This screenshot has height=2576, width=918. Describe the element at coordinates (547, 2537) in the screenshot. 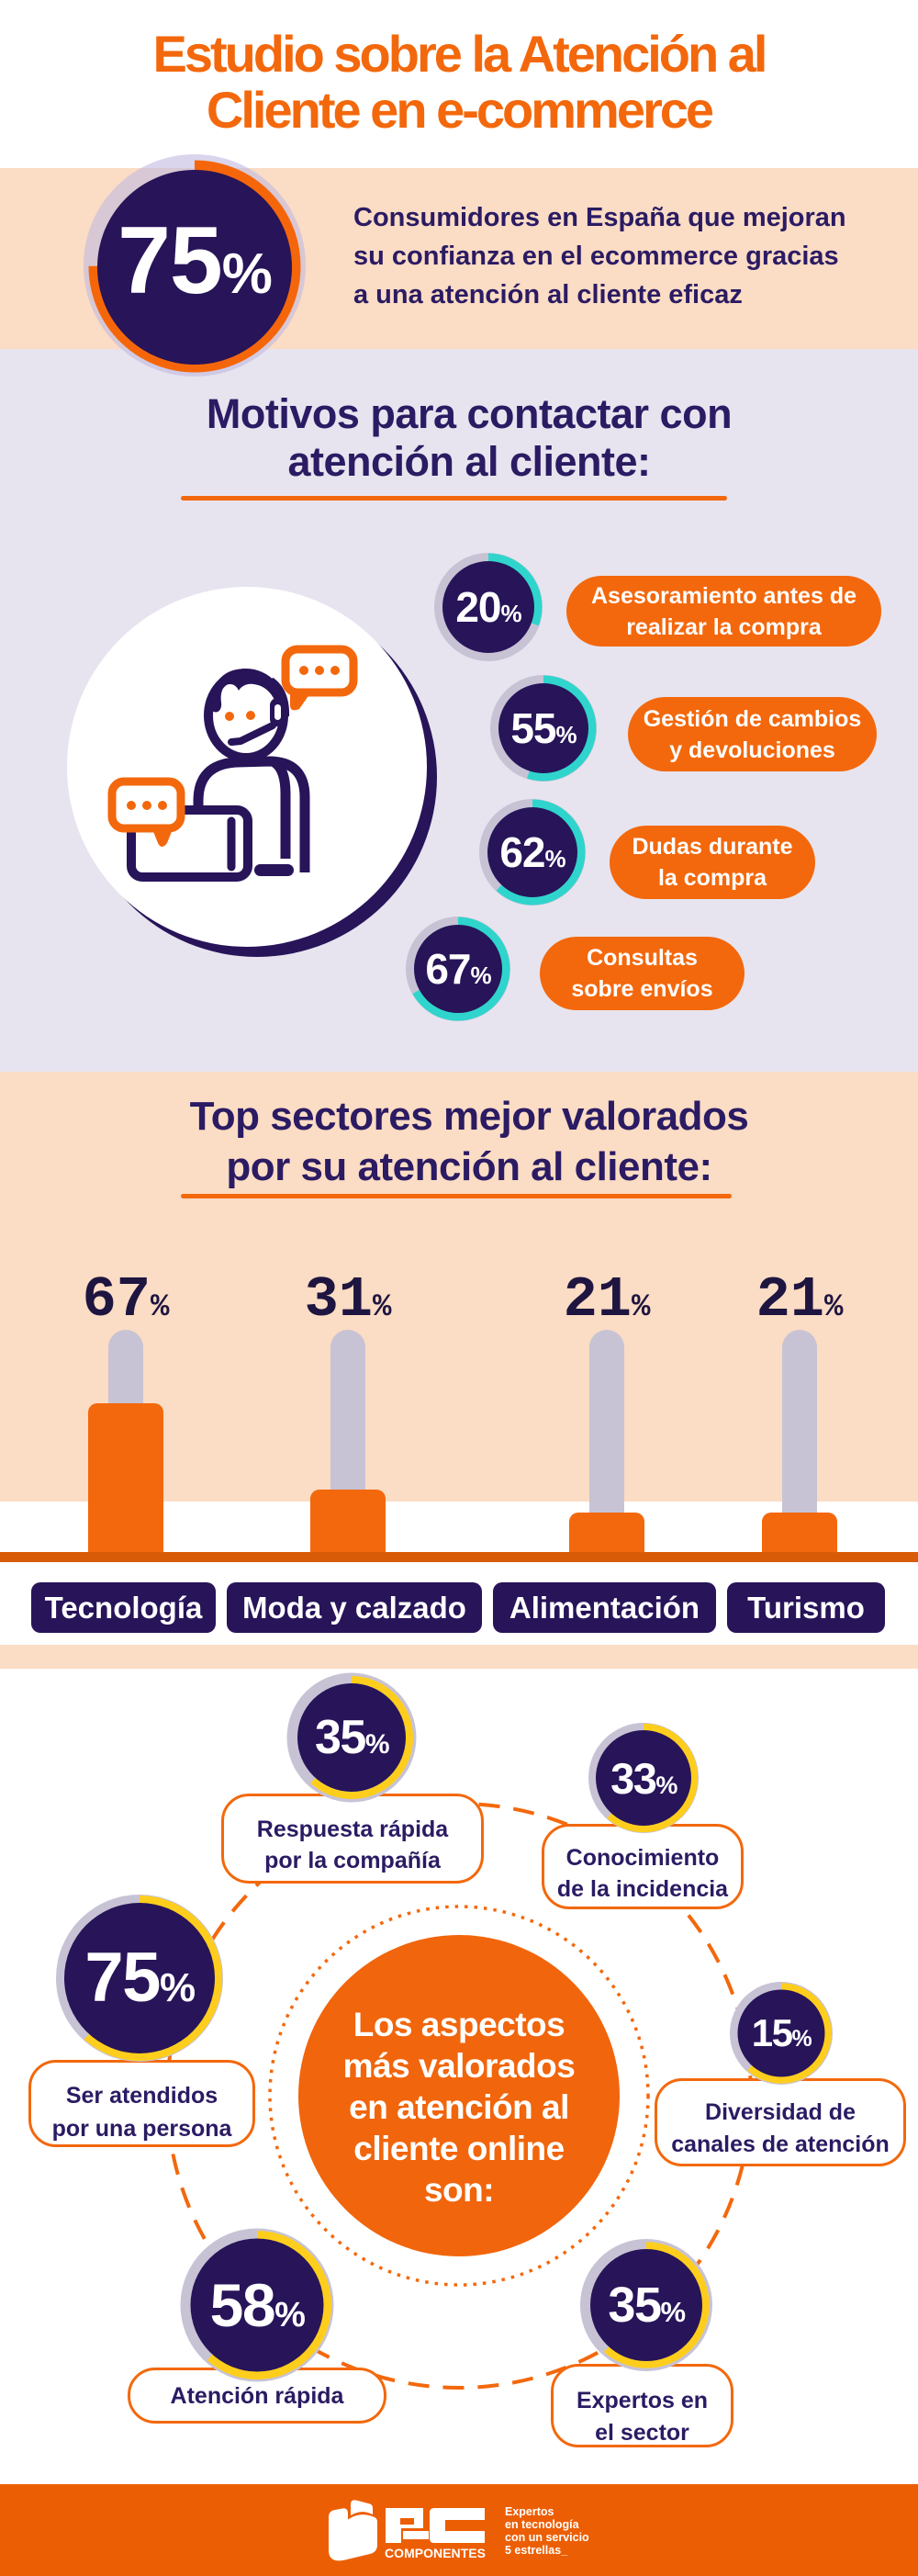

I see `svg-text: con un servicio` at that location.